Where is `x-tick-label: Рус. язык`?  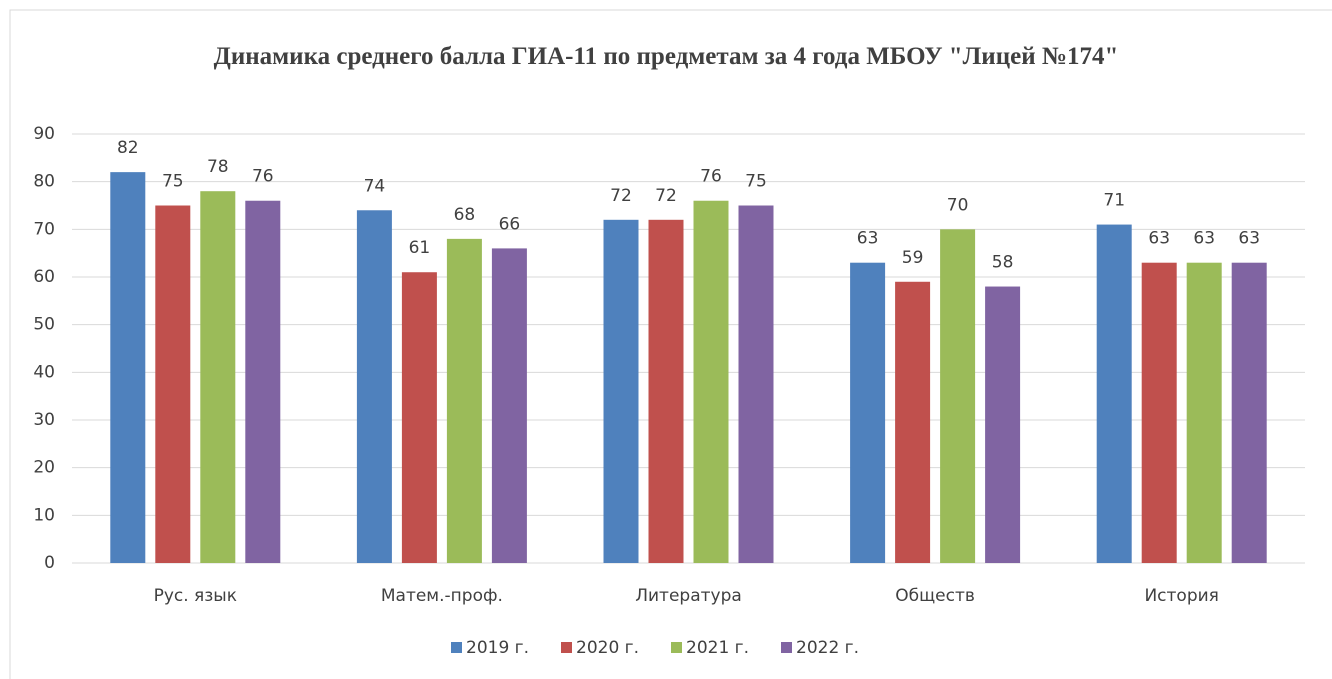 x-tick-label: Рус. язык is located at coordinates (195, 596).